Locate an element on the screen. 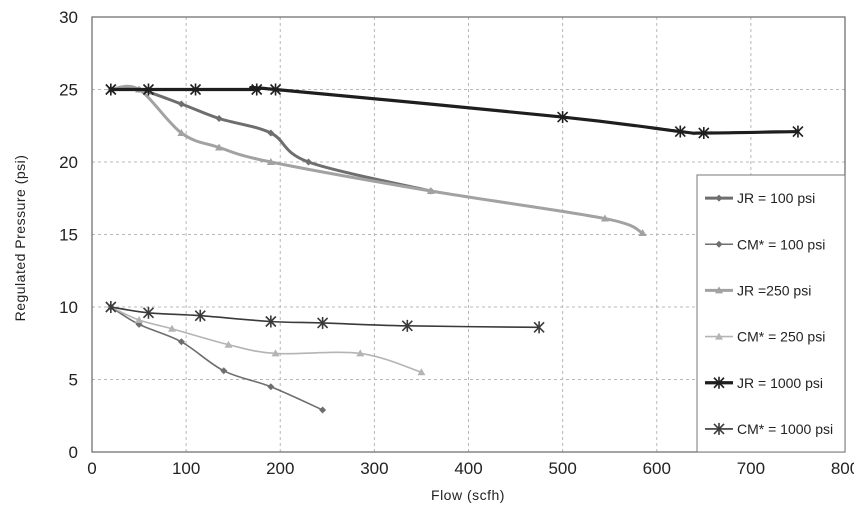  legend-label: CM* = 1000 psi is located at coordinates (785, 429).